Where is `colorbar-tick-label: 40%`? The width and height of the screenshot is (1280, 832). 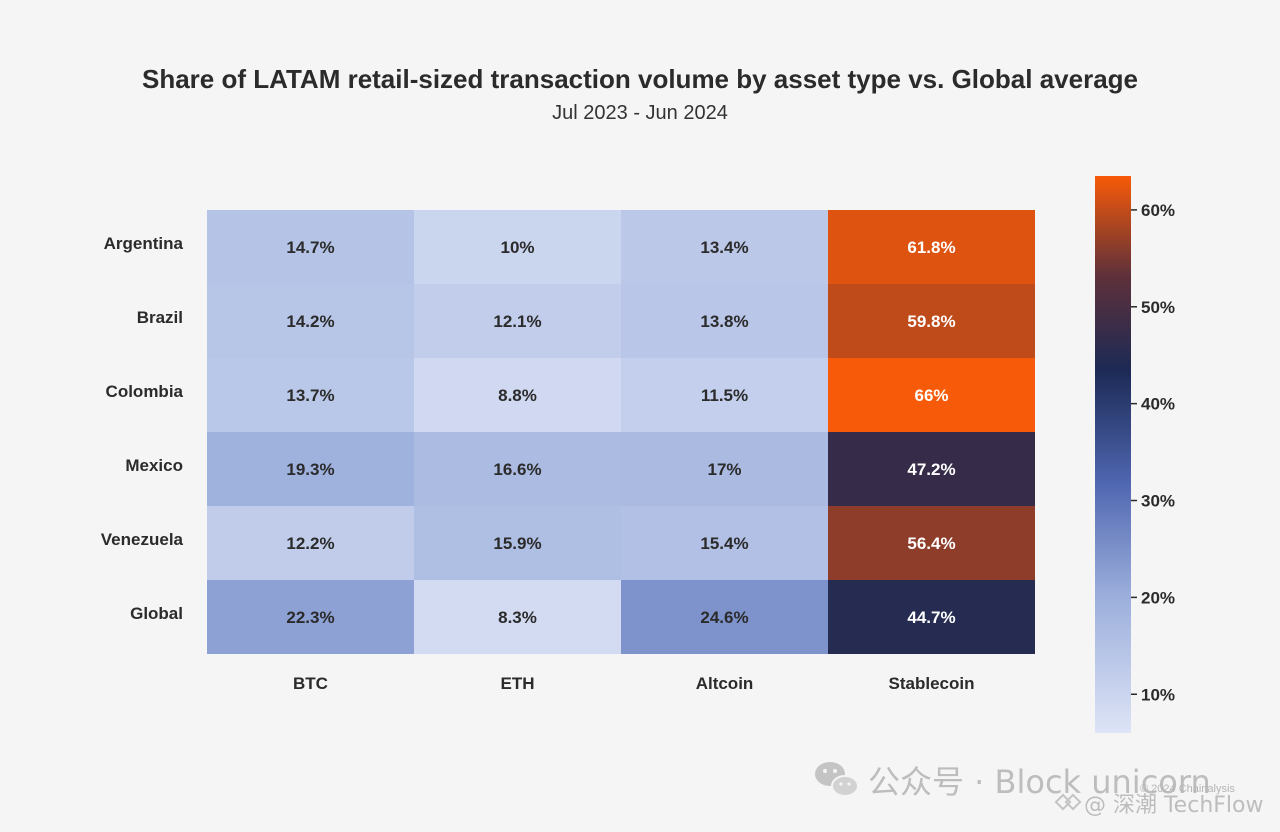 colorbar-tick-label: 40% is located at coordinates (1158, 404).